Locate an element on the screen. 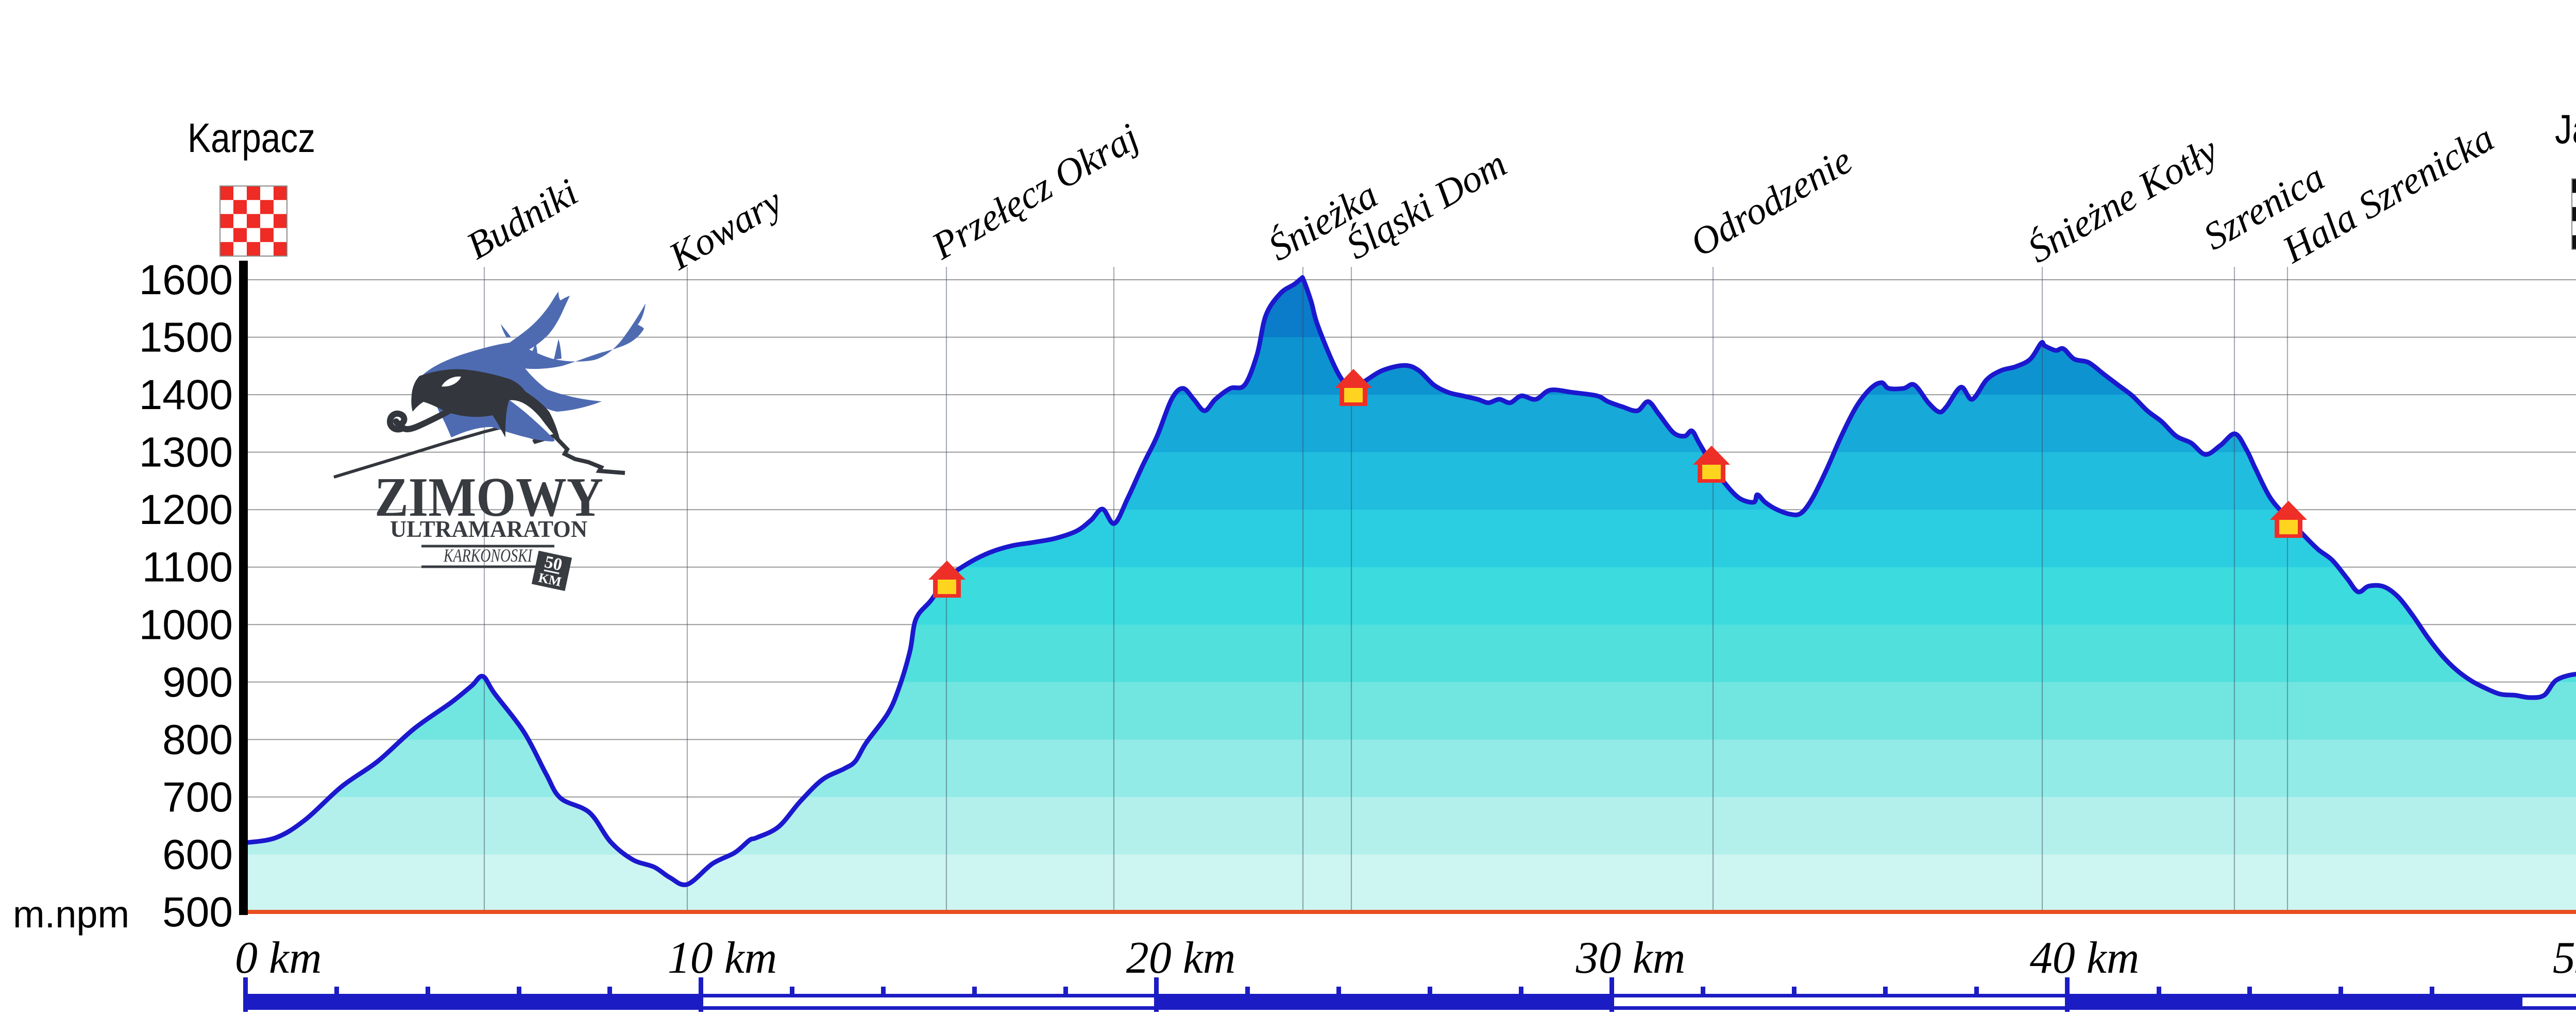 This screenshot has width=2576, height=1016. svg-text: 20 km is located at coordinates (1181, 958).